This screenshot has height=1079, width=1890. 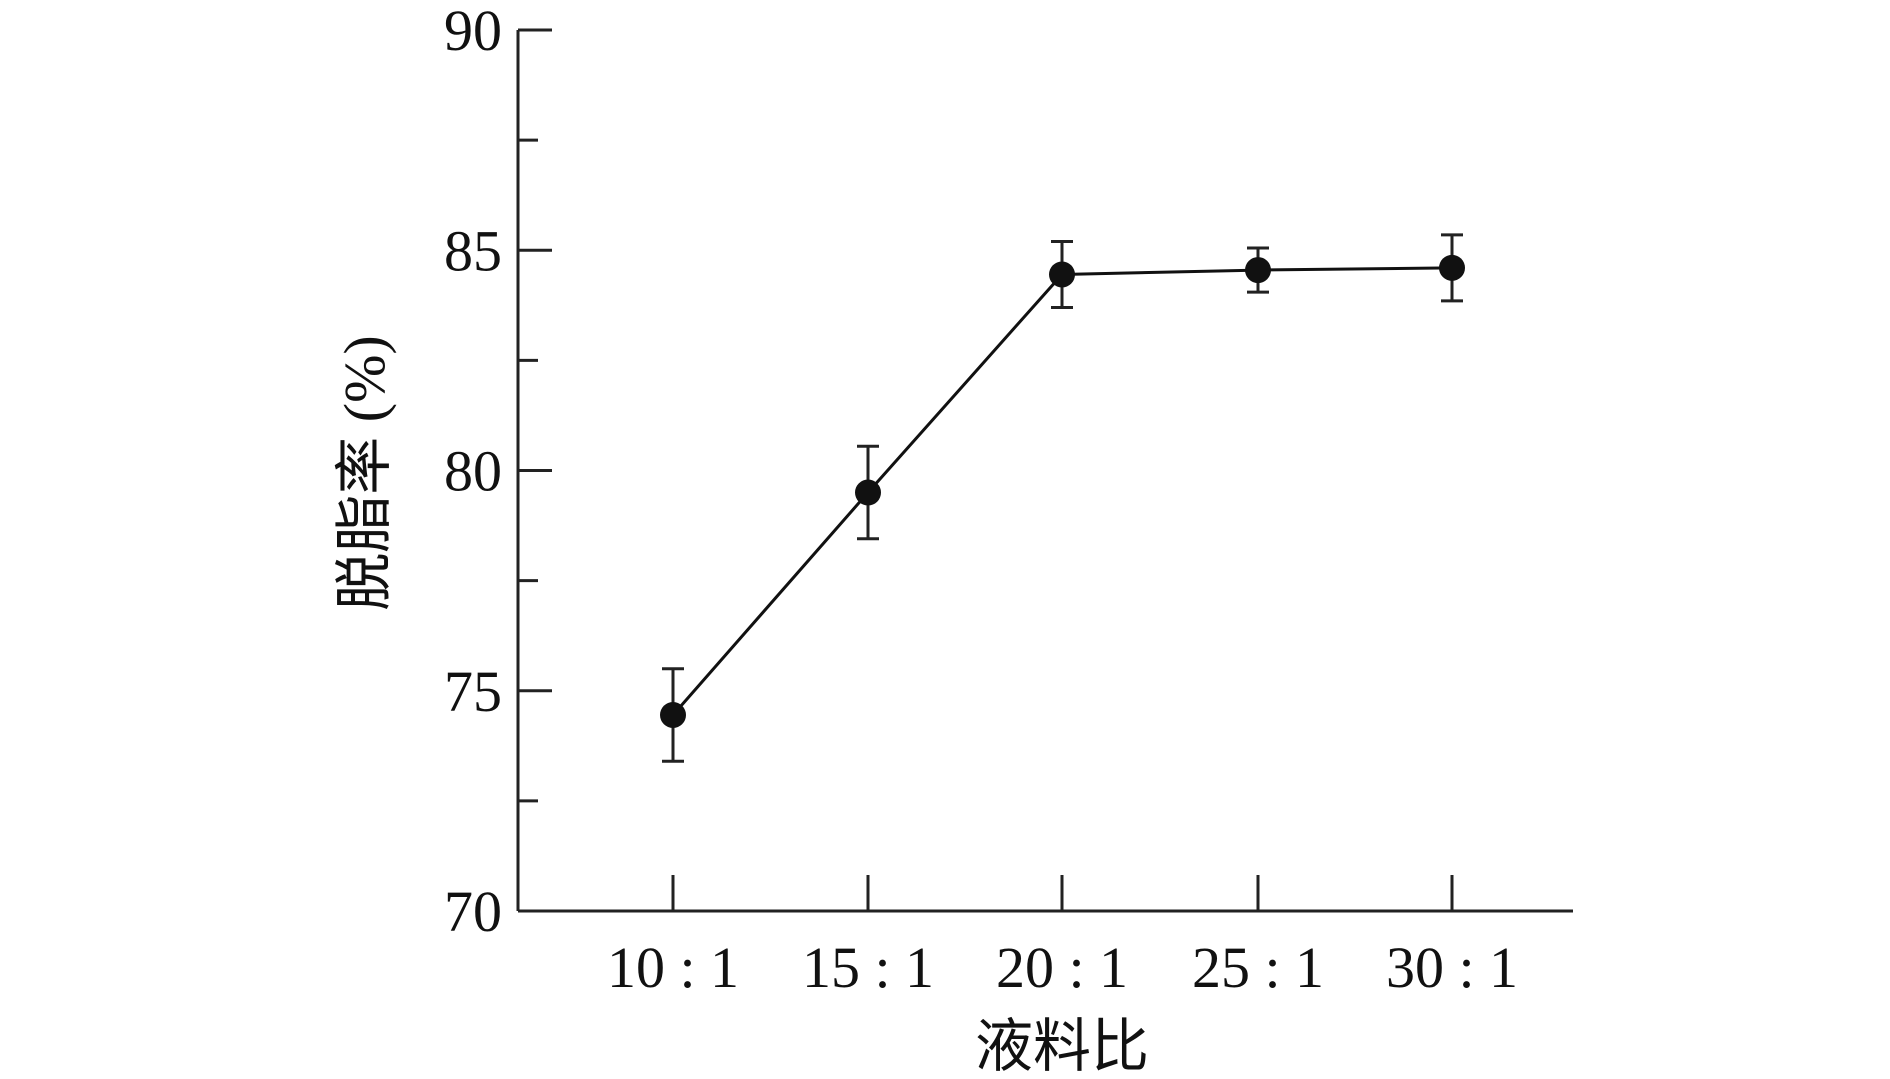 What do you see at coordinates (1062, 967) in the screenshot?
I see `x-tick-label: 20 : 1` at bounding box center [1062, 967].